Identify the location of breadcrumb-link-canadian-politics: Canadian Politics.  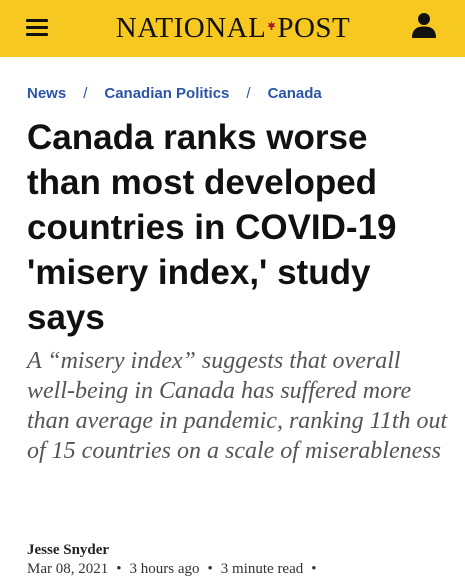
(167, 93).